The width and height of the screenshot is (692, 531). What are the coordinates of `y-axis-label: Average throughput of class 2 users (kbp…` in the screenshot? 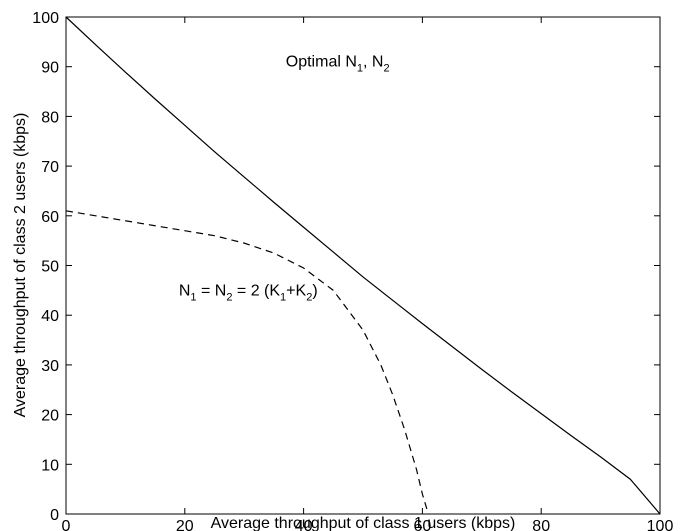 It's located at (20, 265).